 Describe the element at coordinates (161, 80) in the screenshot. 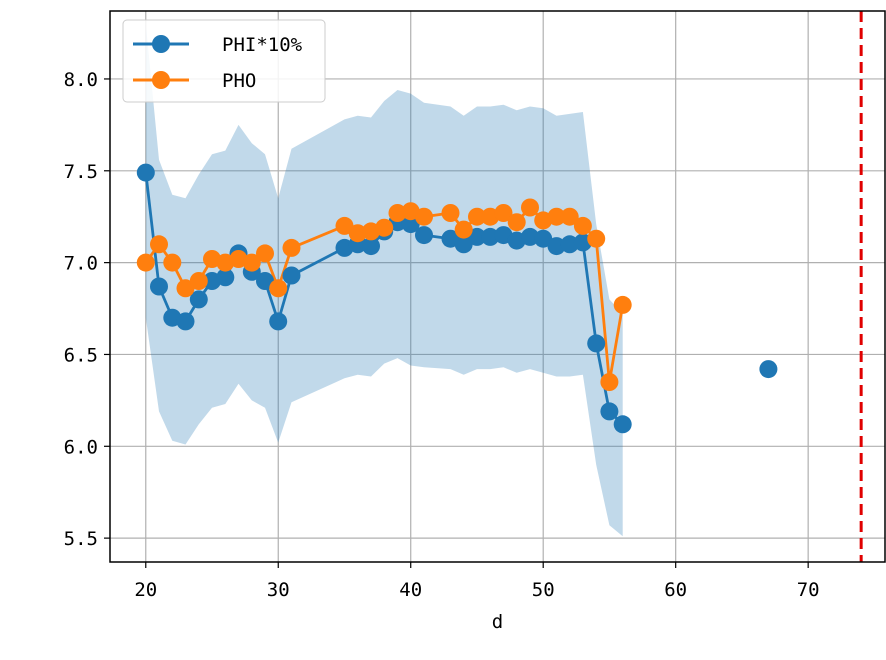

I see `legend-marker-pho` at that location.